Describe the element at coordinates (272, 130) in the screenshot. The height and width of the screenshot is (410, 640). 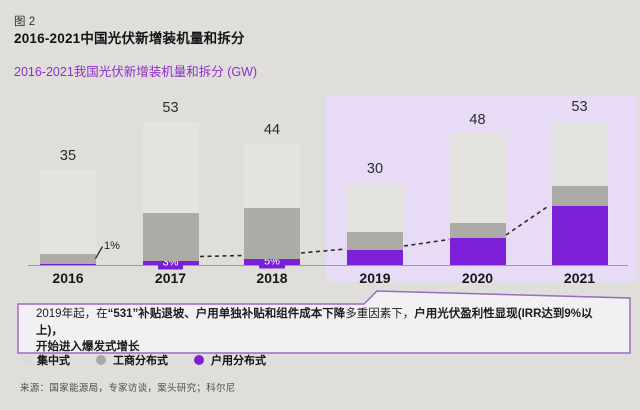
I see `bar-total-label: 44` at that location.